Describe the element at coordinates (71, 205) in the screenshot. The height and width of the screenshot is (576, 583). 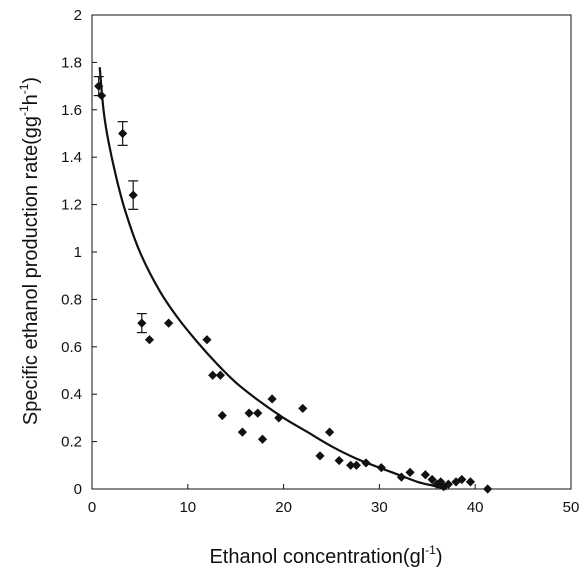
I see `y-tick-label: 1.2` at that location.